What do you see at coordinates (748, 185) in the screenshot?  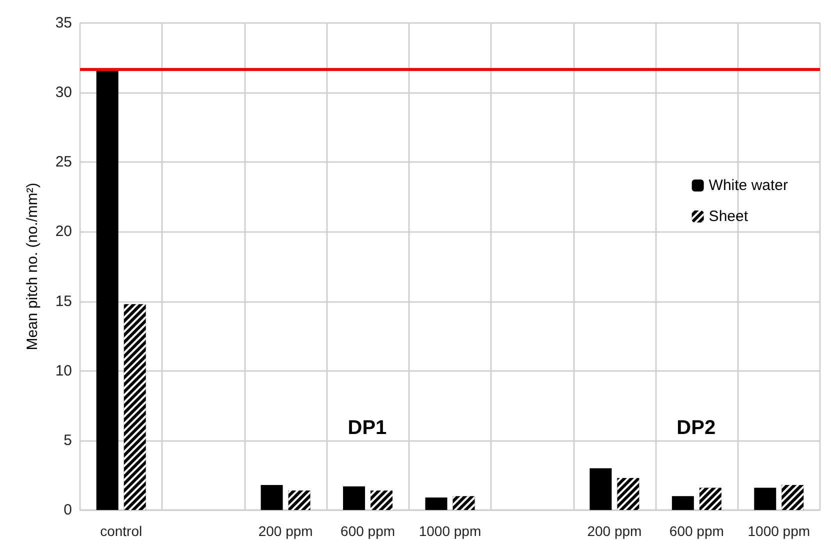 I see `legend-label: White water` at bounding box center [748, 185].